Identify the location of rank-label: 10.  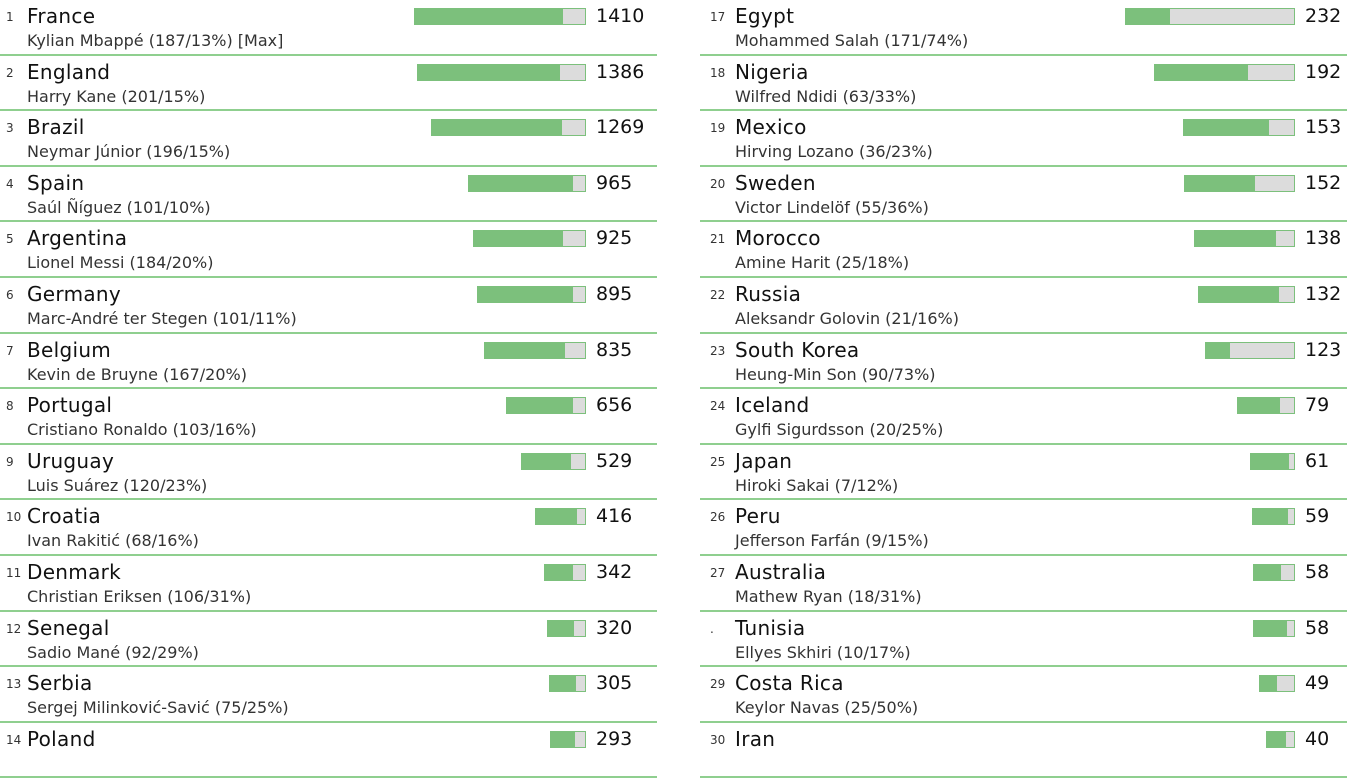
(14, 517).